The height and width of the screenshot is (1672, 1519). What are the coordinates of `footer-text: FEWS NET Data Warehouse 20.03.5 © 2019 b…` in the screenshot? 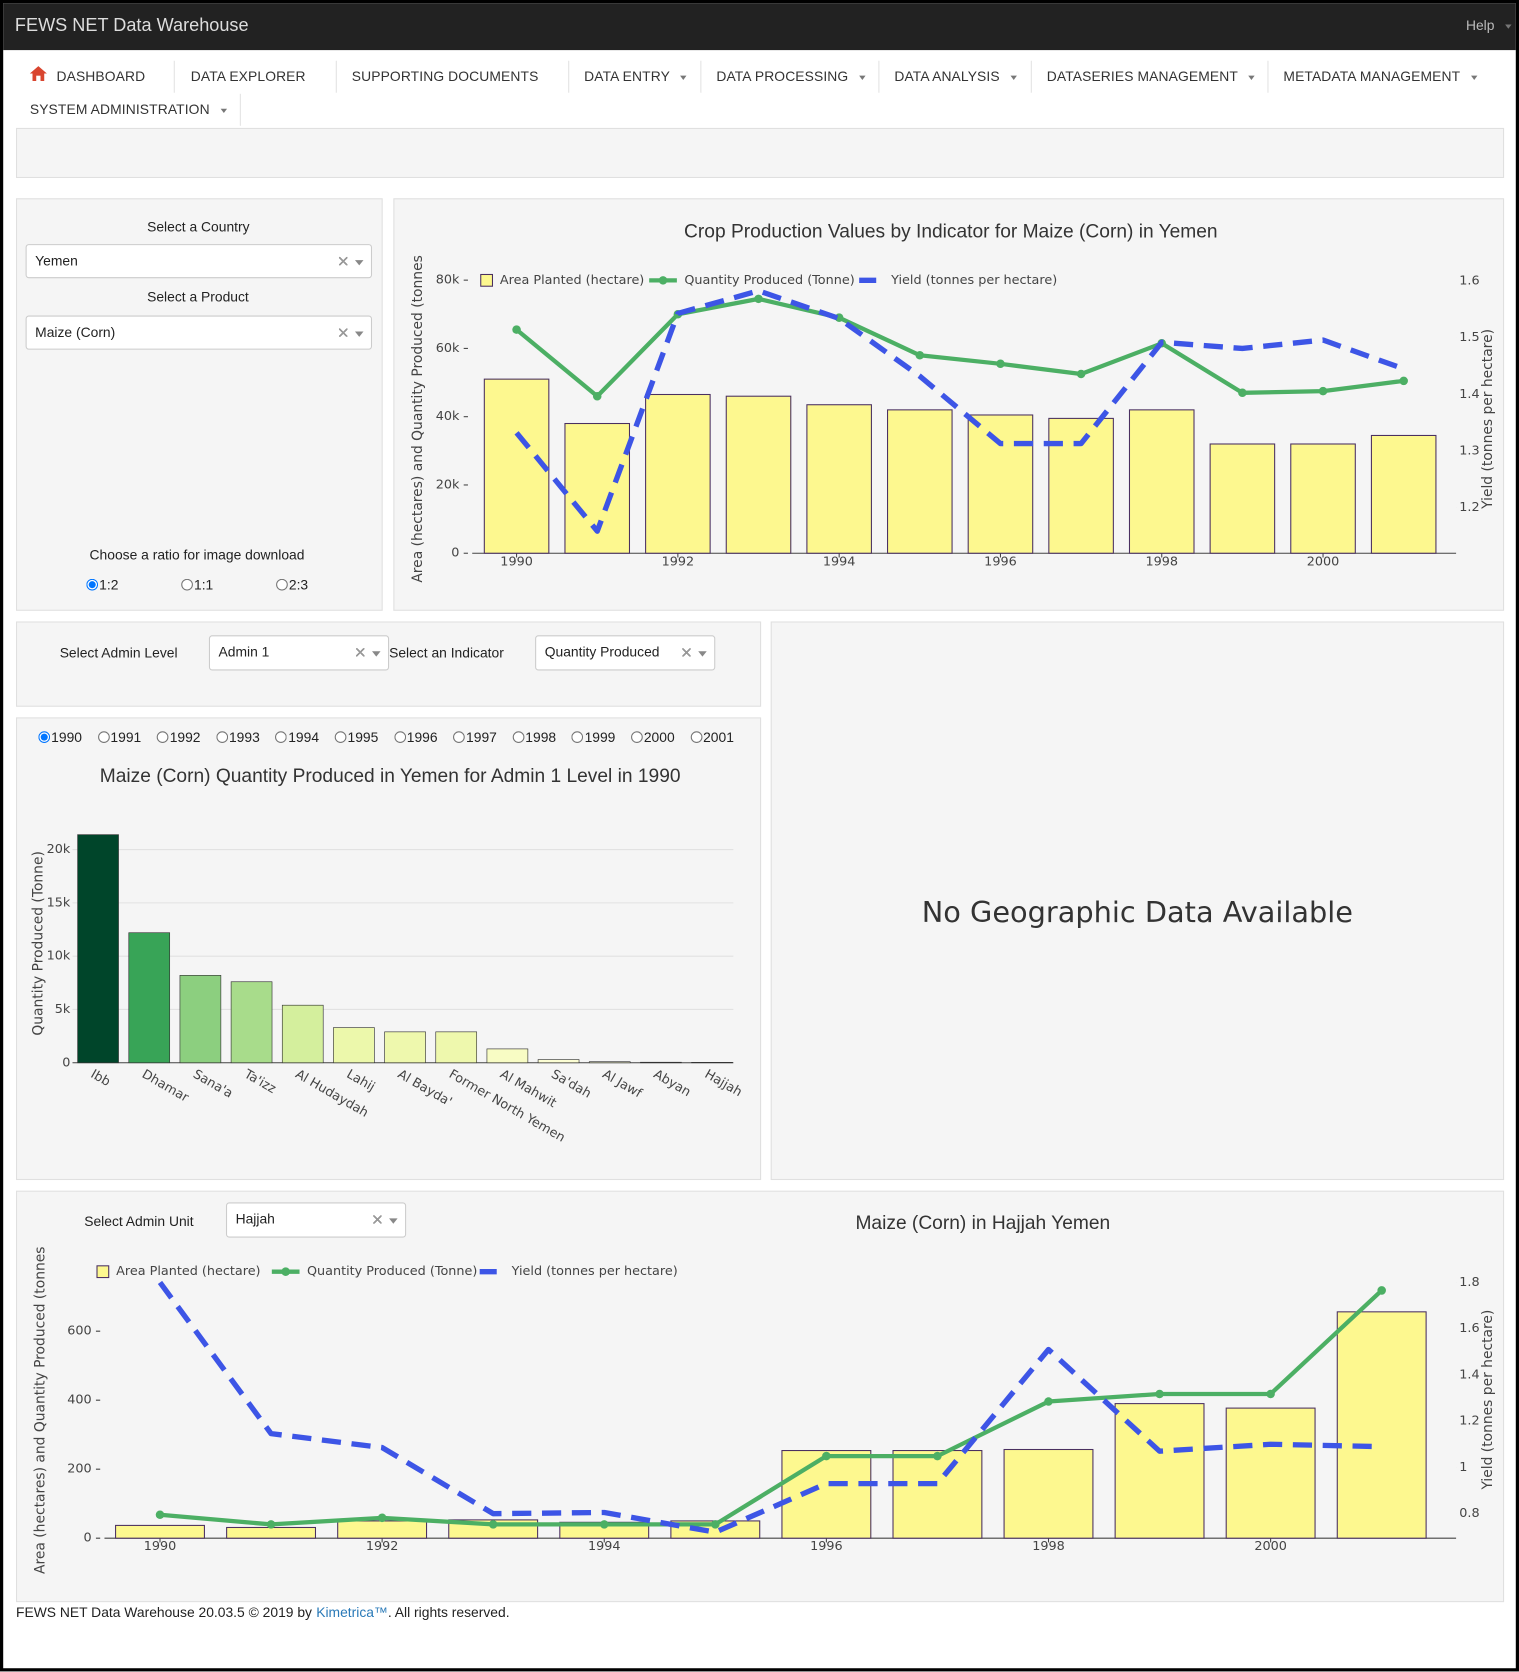 It's located at (163, 1612).